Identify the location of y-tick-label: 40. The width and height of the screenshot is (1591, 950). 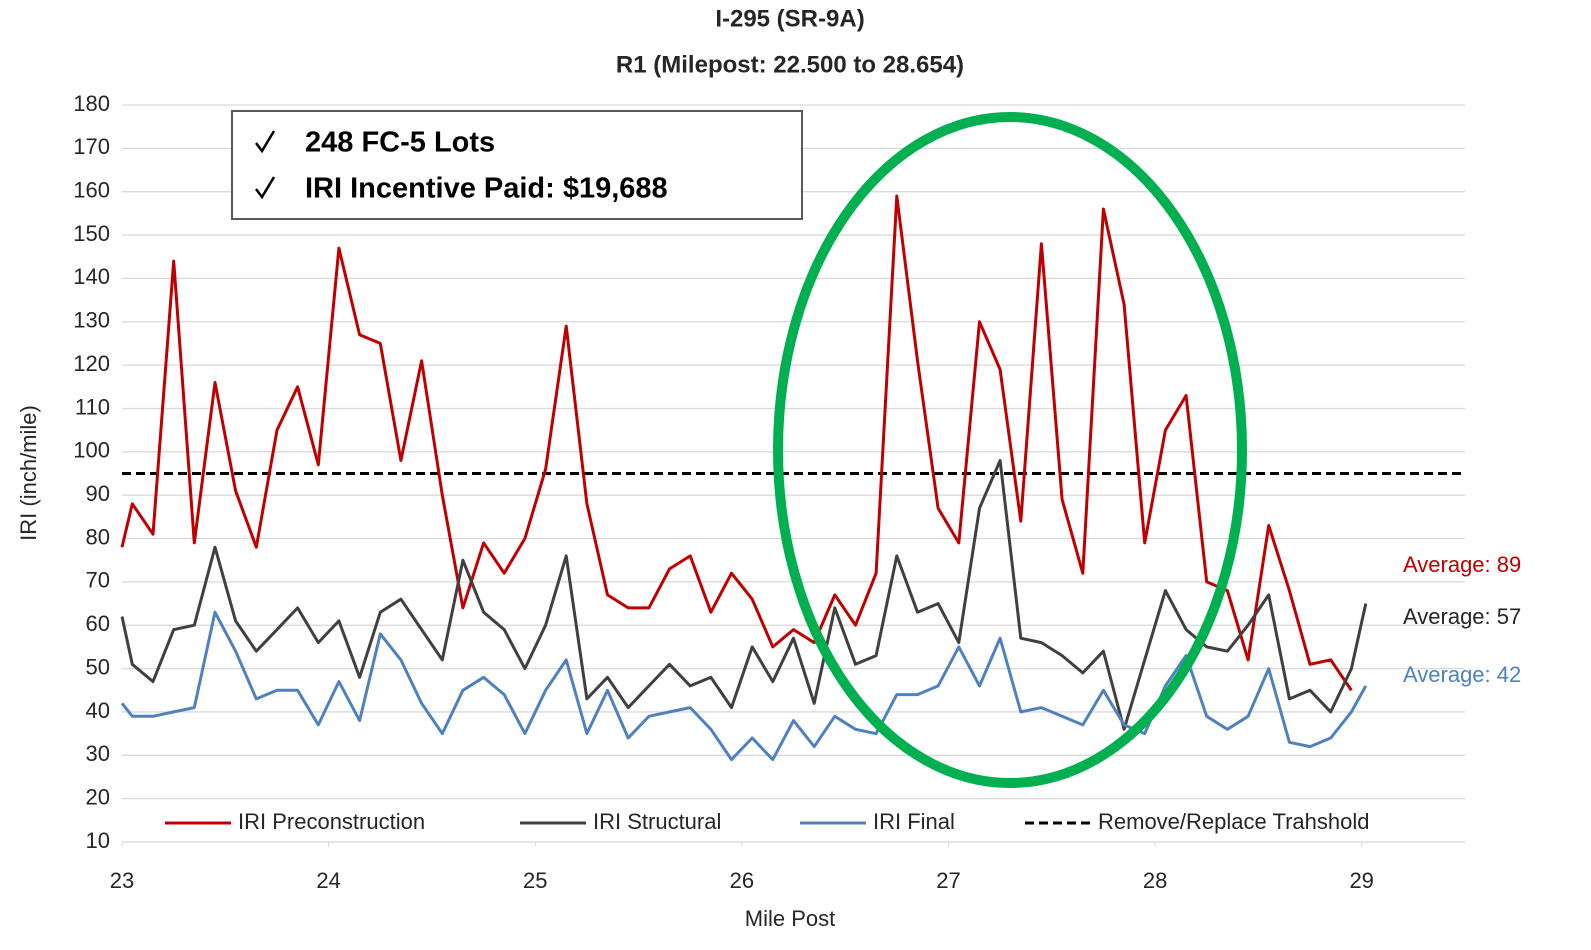
(98, 710).